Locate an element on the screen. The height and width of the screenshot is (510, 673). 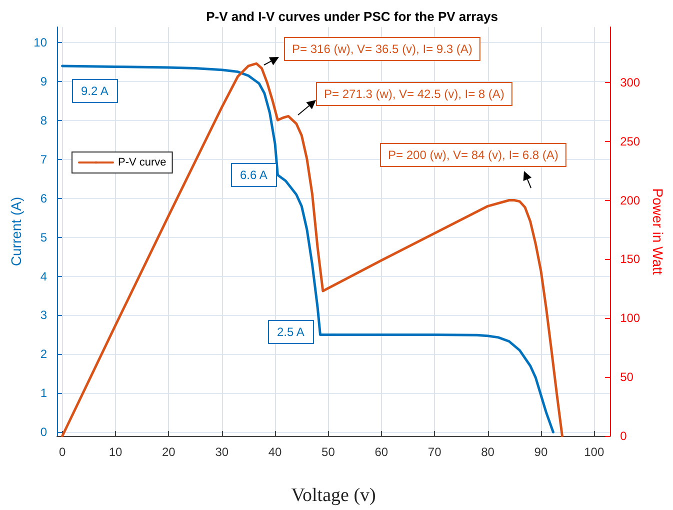
y2-tick-label: 100 is located at coordinates (630, 318).